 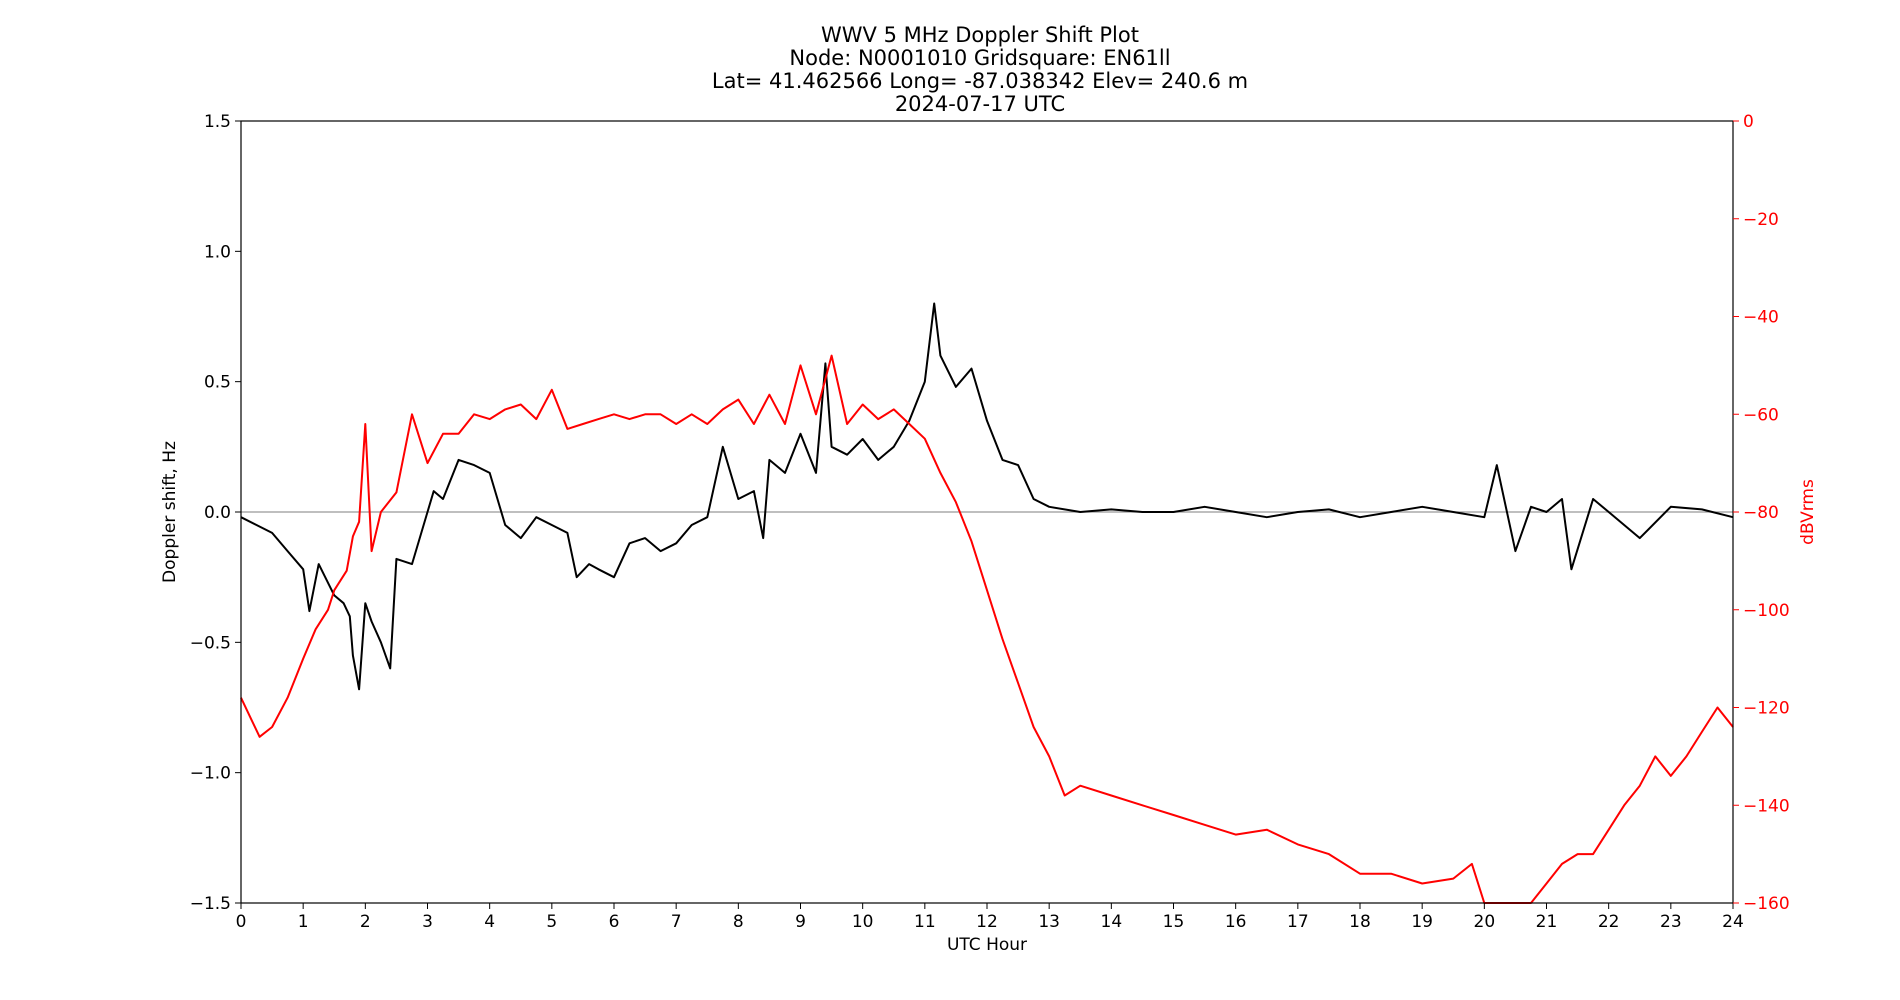 I want to click on title-line-2: Node: N0001010 Gridsquare: EN61ll, so click(x=979, y=58).